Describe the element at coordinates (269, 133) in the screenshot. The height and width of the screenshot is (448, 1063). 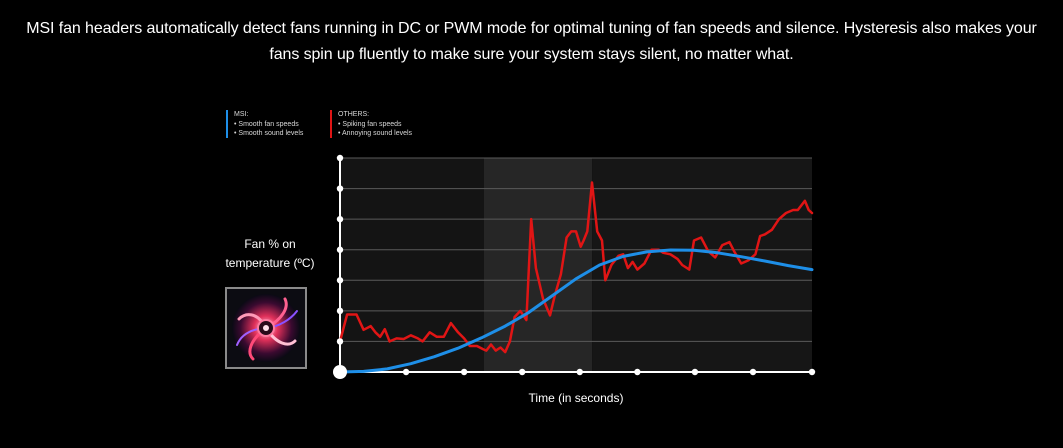
I see `legend-msi-item: • Smooth sound levels` at that location.